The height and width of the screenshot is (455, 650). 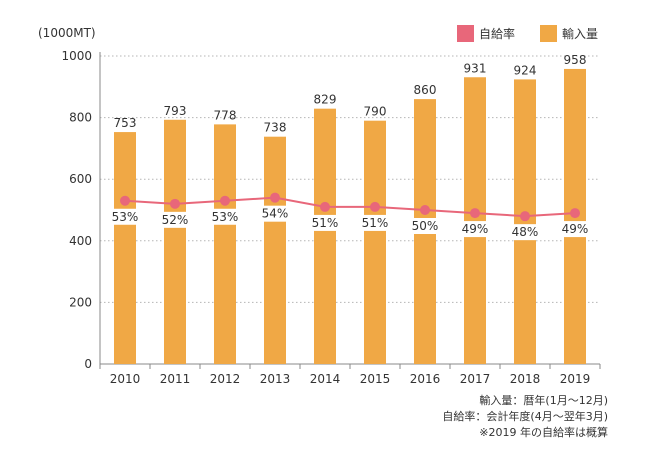 What do you see at coordinates (125, 379) in the screenshot?
I see `x-tick-label: 2010` at bounding box center [125, 379].